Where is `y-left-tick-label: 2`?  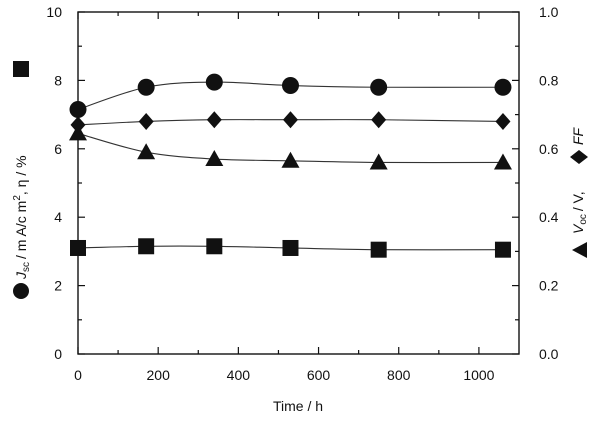
y-left-tick-label: 2 is located at coordinates (58, 286).